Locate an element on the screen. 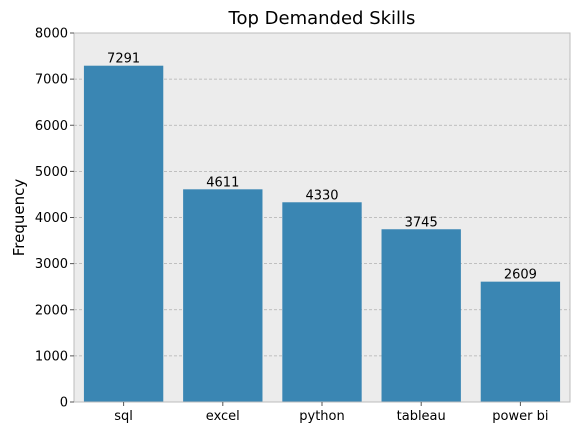  bar-value-label: 7291 is located at coordinates (123, 59).